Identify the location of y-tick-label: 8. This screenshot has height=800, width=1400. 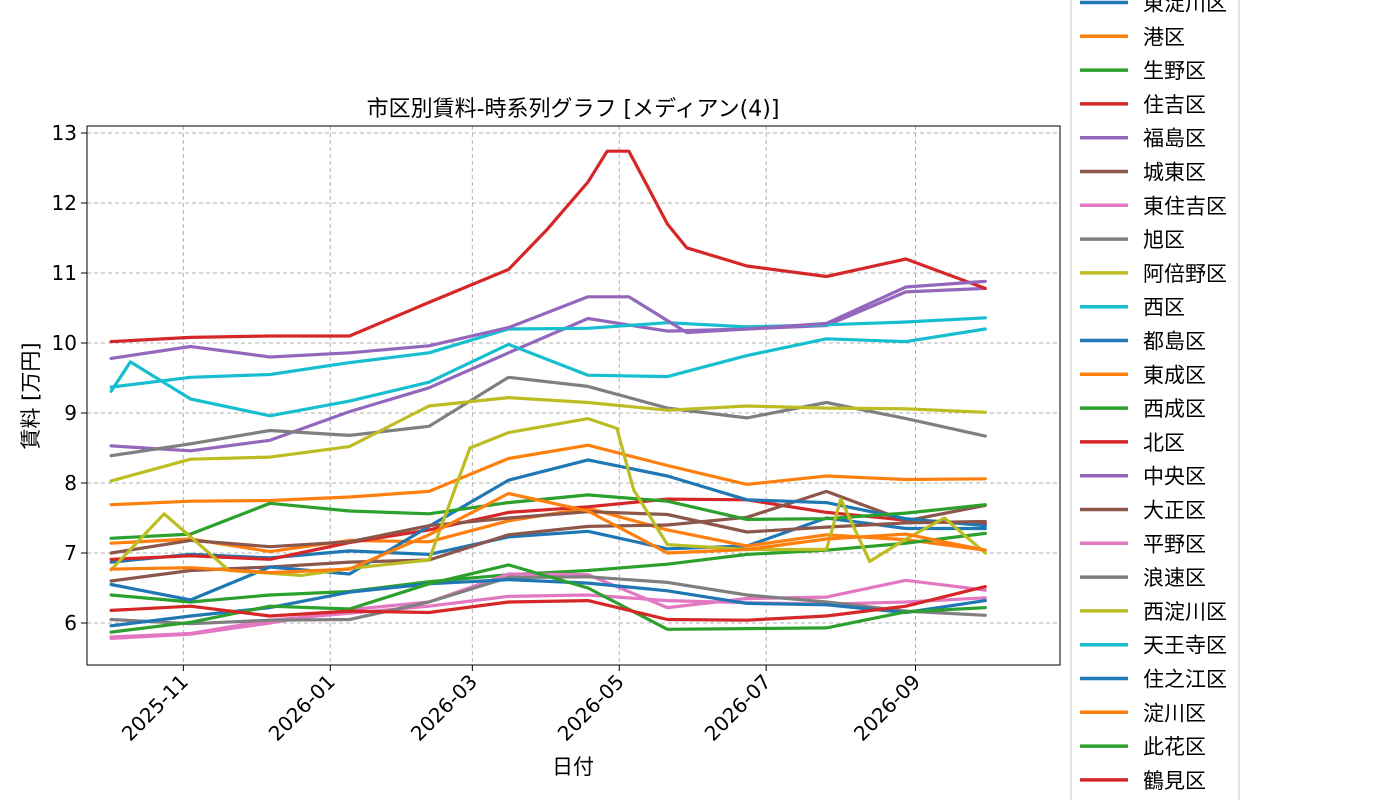
(70, 483).